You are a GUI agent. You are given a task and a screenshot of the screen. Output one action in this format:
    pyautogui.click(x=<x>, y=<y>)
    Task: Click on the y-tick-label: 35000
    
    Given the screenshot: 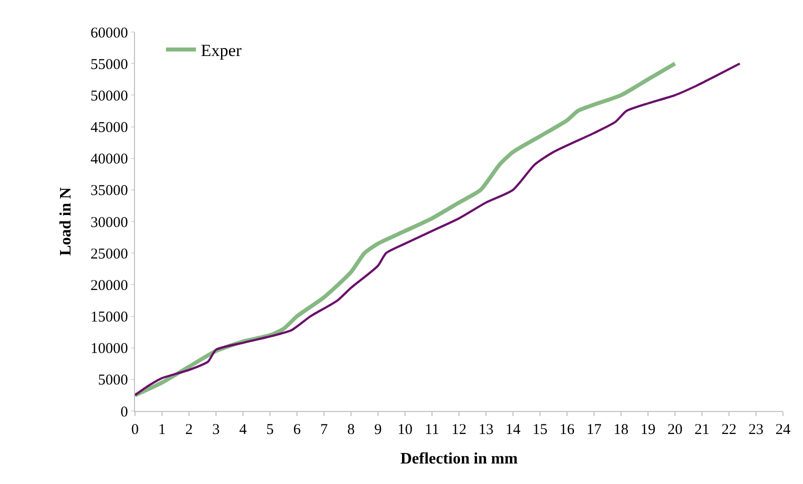 What is the action you would take?
    pyautogui.click(x=109, y=191)
    